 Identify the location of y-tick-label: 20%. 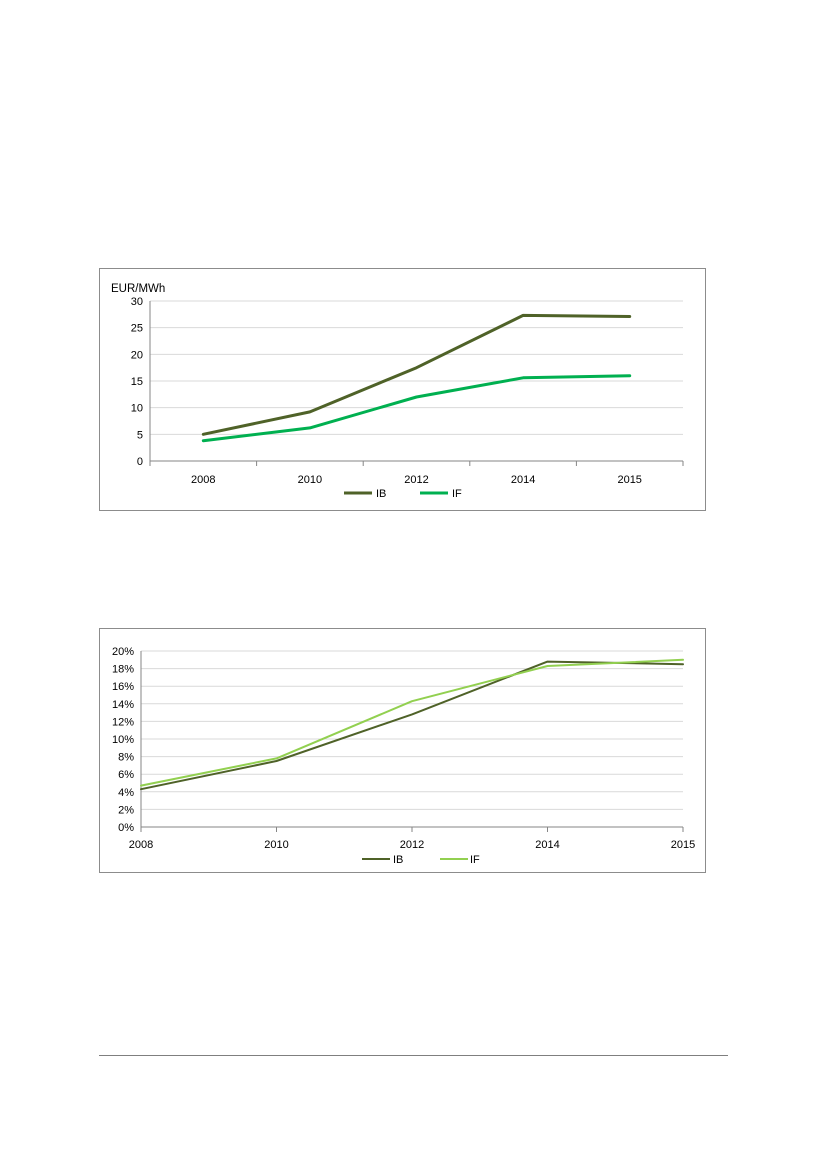
(123, 652).